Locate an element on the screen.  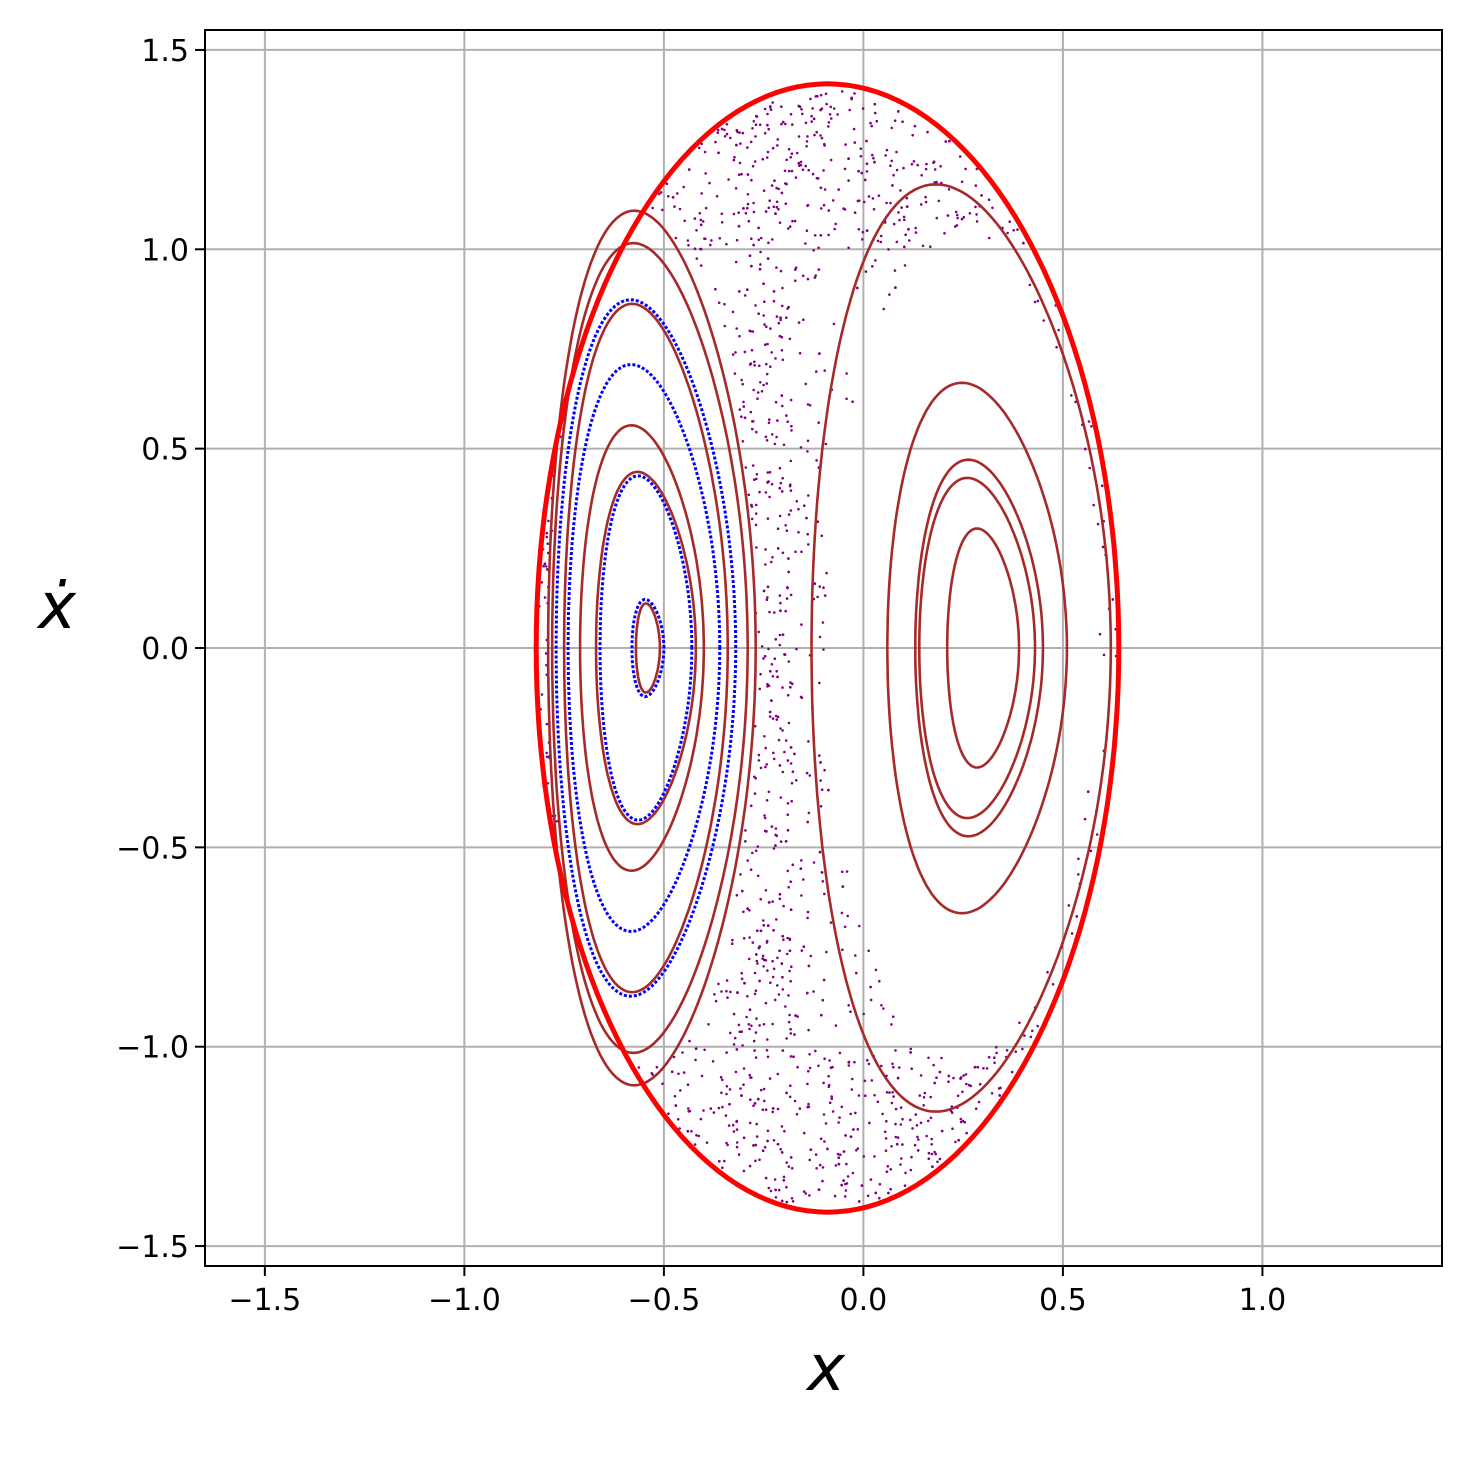
blue-orbit is located at coordinates (646, 648).